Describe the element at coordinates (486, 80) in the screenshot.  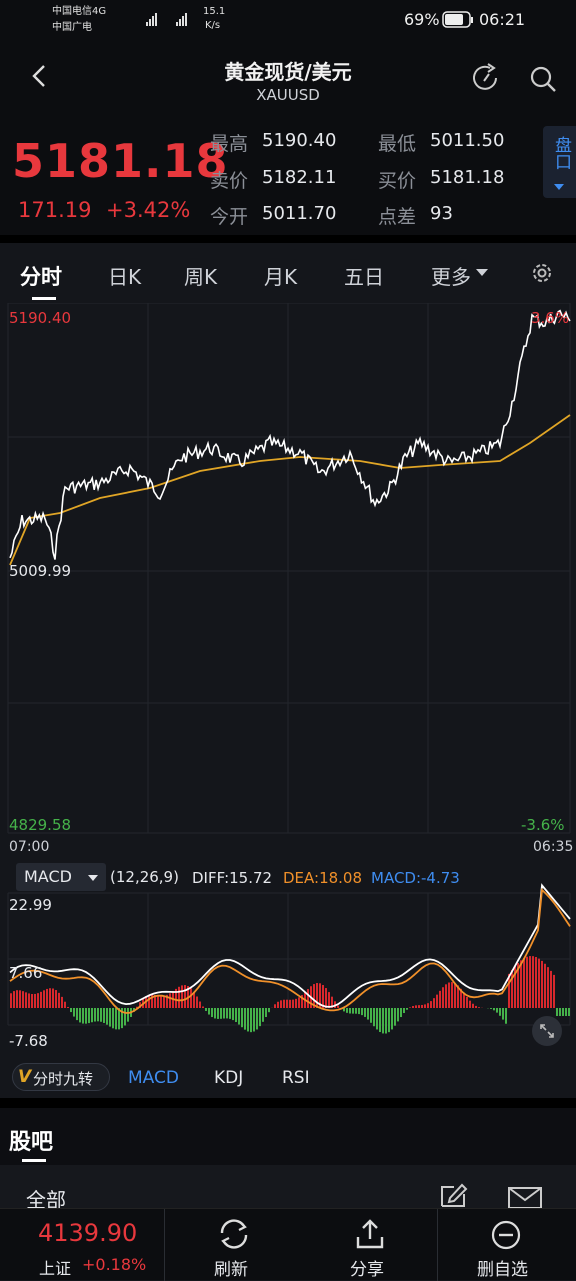
I see `refresh-chart-icon` at that location.